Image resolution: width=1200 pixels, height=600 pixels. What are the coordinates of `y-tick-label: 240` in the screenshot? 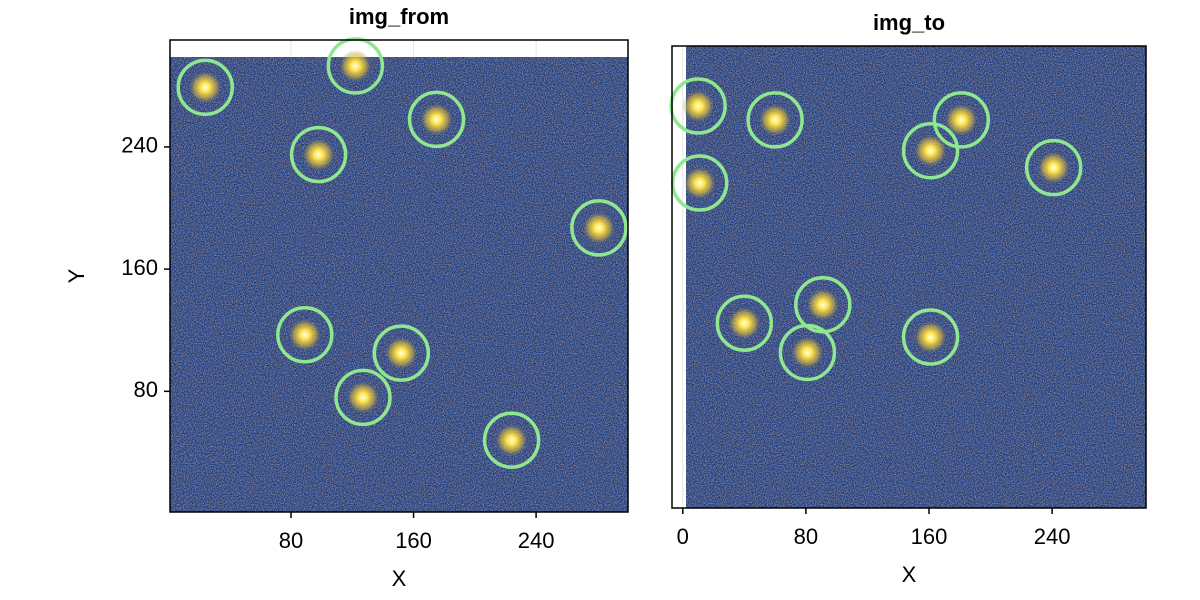 It's located at (139, 145).